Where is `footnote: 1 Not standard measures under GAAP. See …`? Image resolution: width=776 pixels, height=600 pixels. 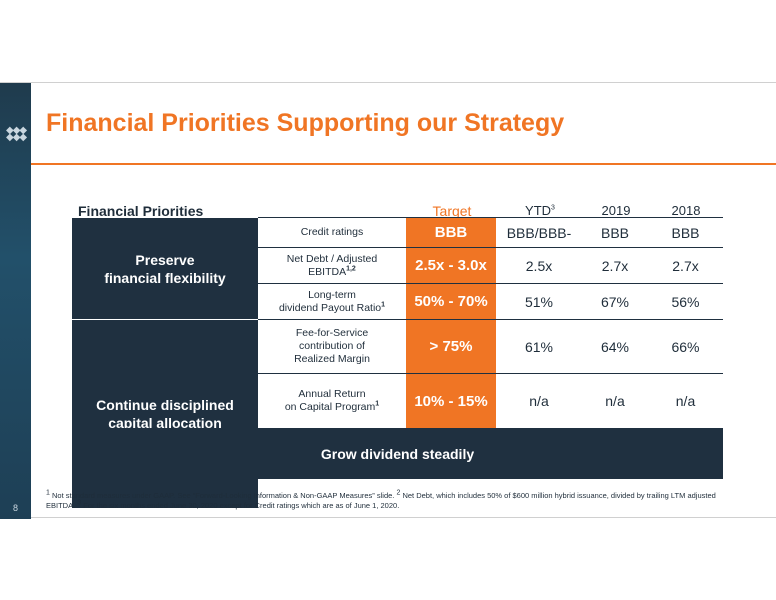 footnote: 1 Not standard measures under GAAP. See … is located at coordinates (381, 500).